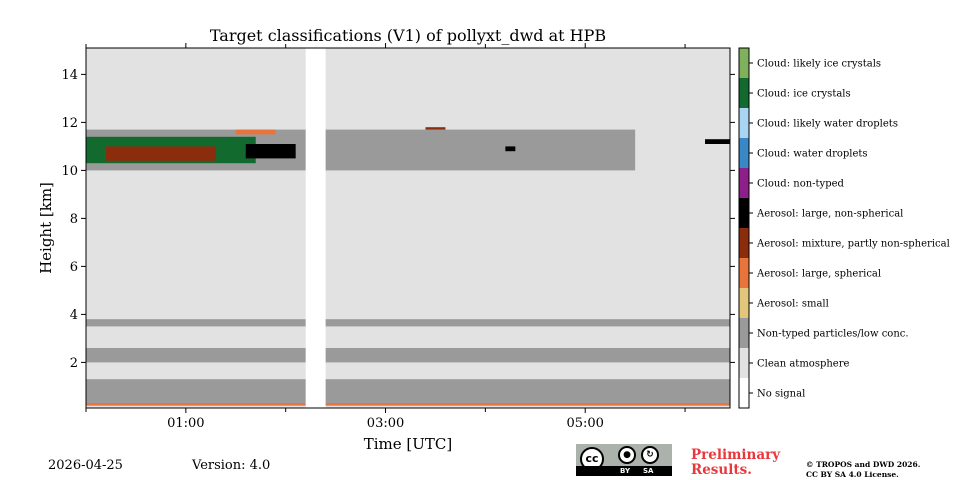 The width and height of the screenshot is (960, 480). I want to click on preliminary-line-2: Results., so click(721, 470).